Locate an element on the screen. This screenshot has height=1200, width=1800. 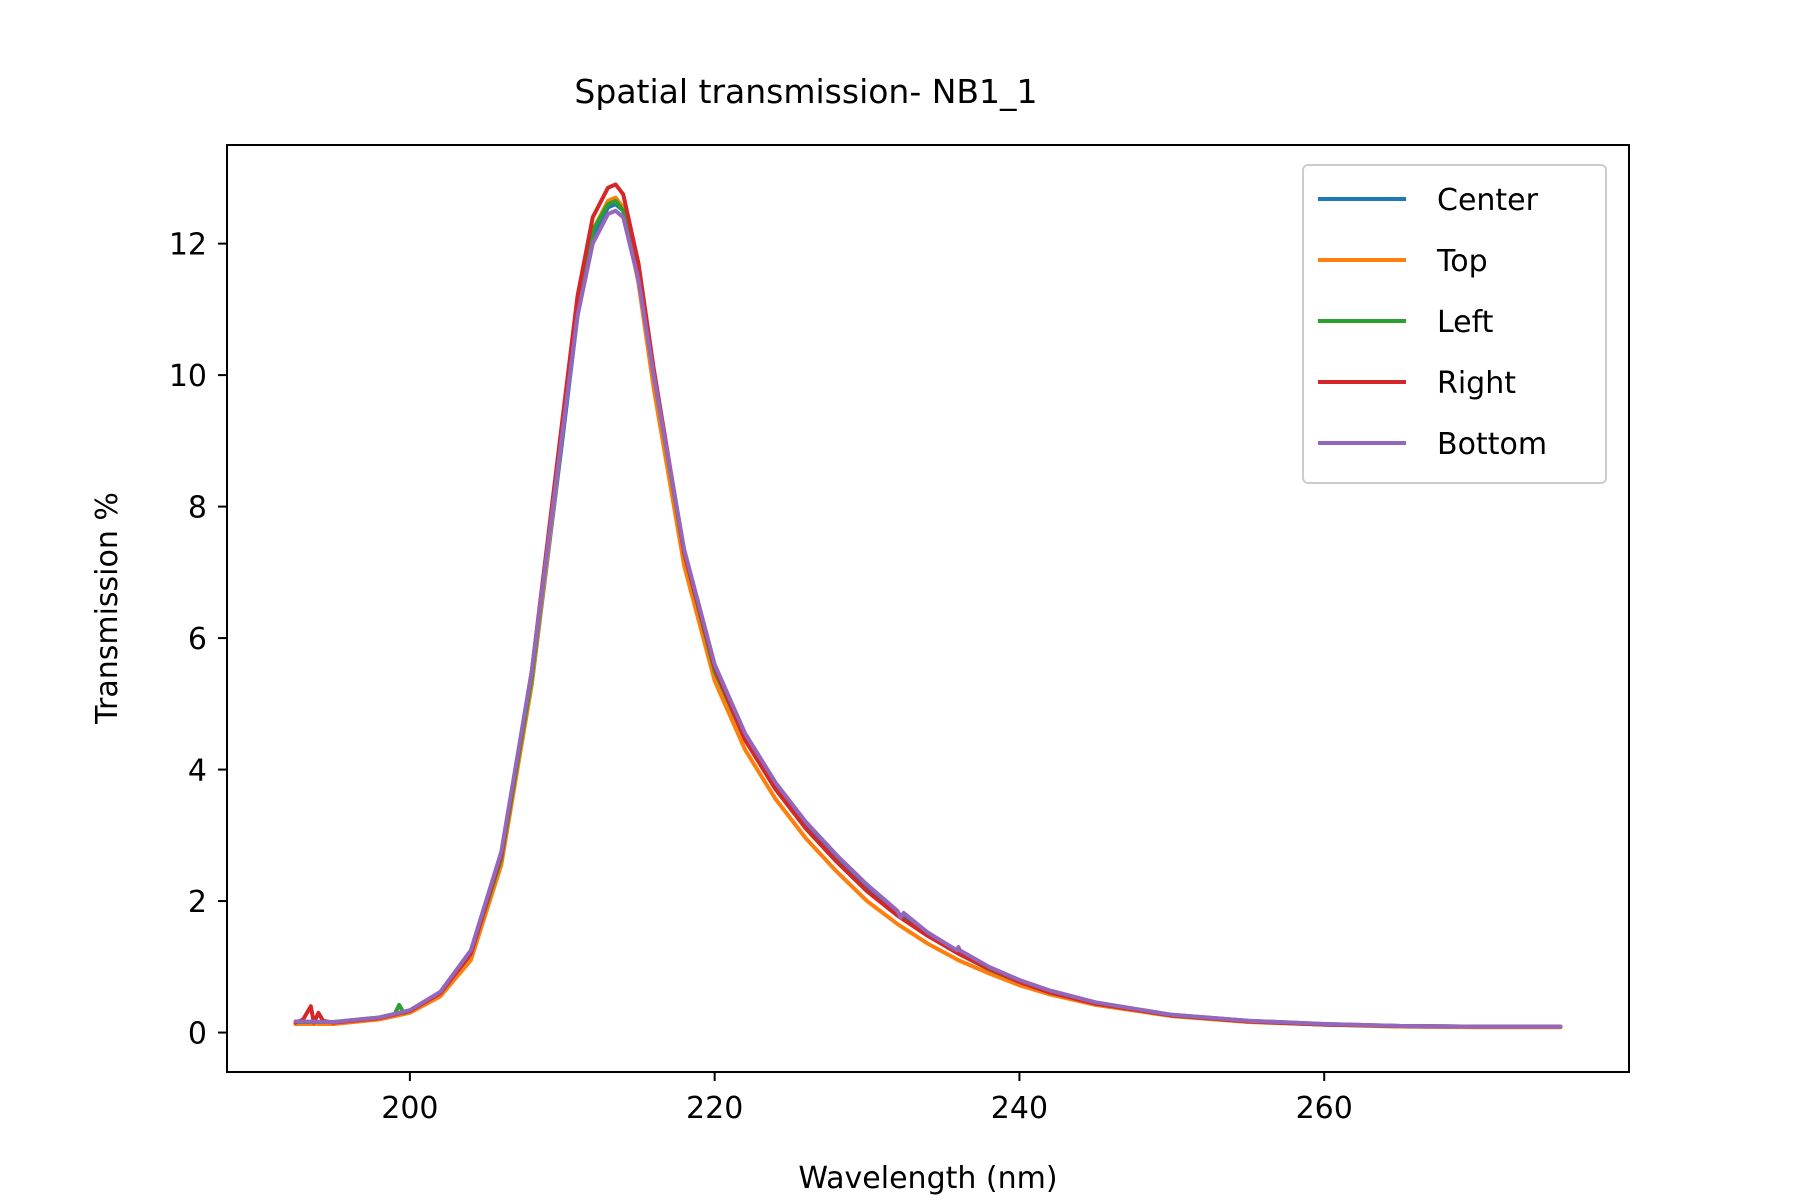
x-axis: 200 220 240 260 is located at coordinates (867, 1099).